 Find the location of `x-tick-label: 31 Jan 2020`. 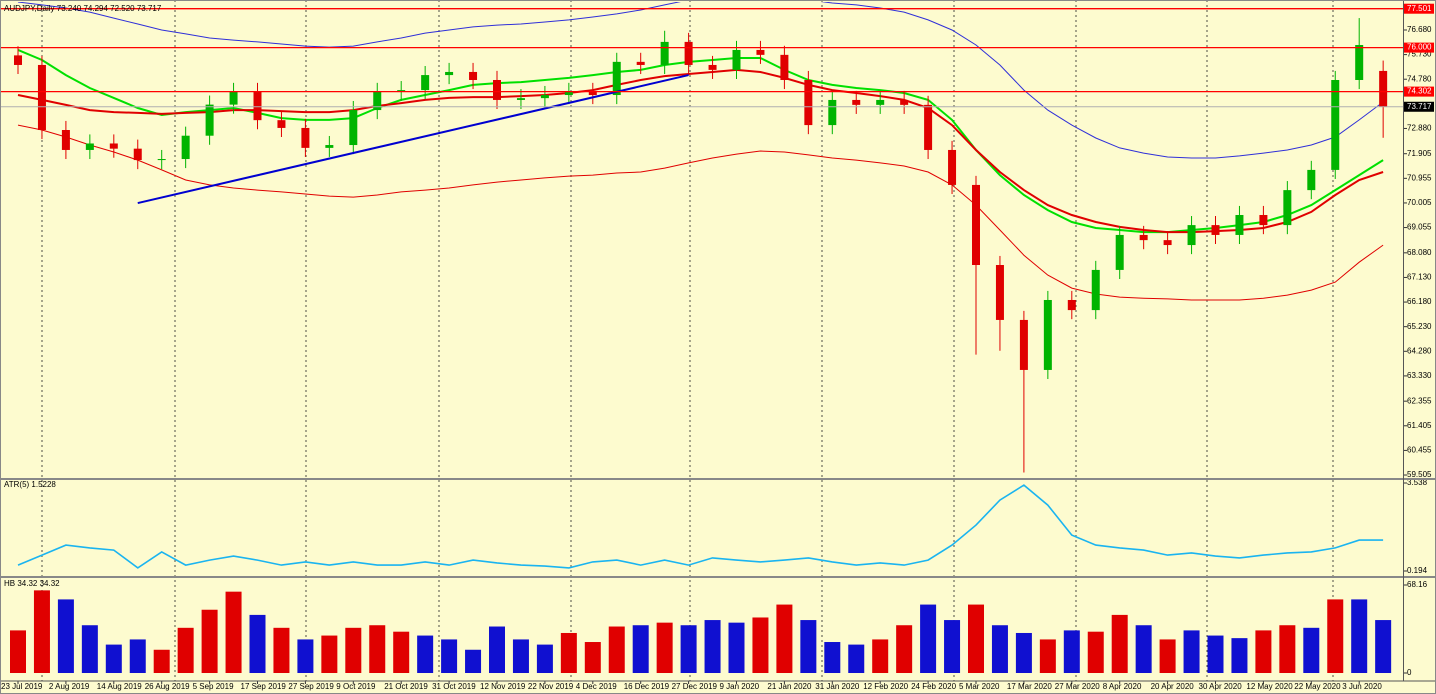

x-tick-label: 31 Jan 2020 is located at coordinates (837, 686).